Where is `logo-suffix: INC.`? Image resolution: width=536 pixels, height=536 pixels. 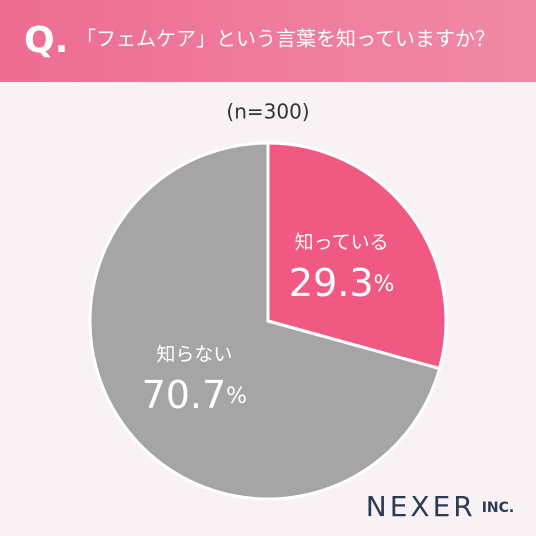
logo-suffix: INC. is located at coordinates (498, 508).